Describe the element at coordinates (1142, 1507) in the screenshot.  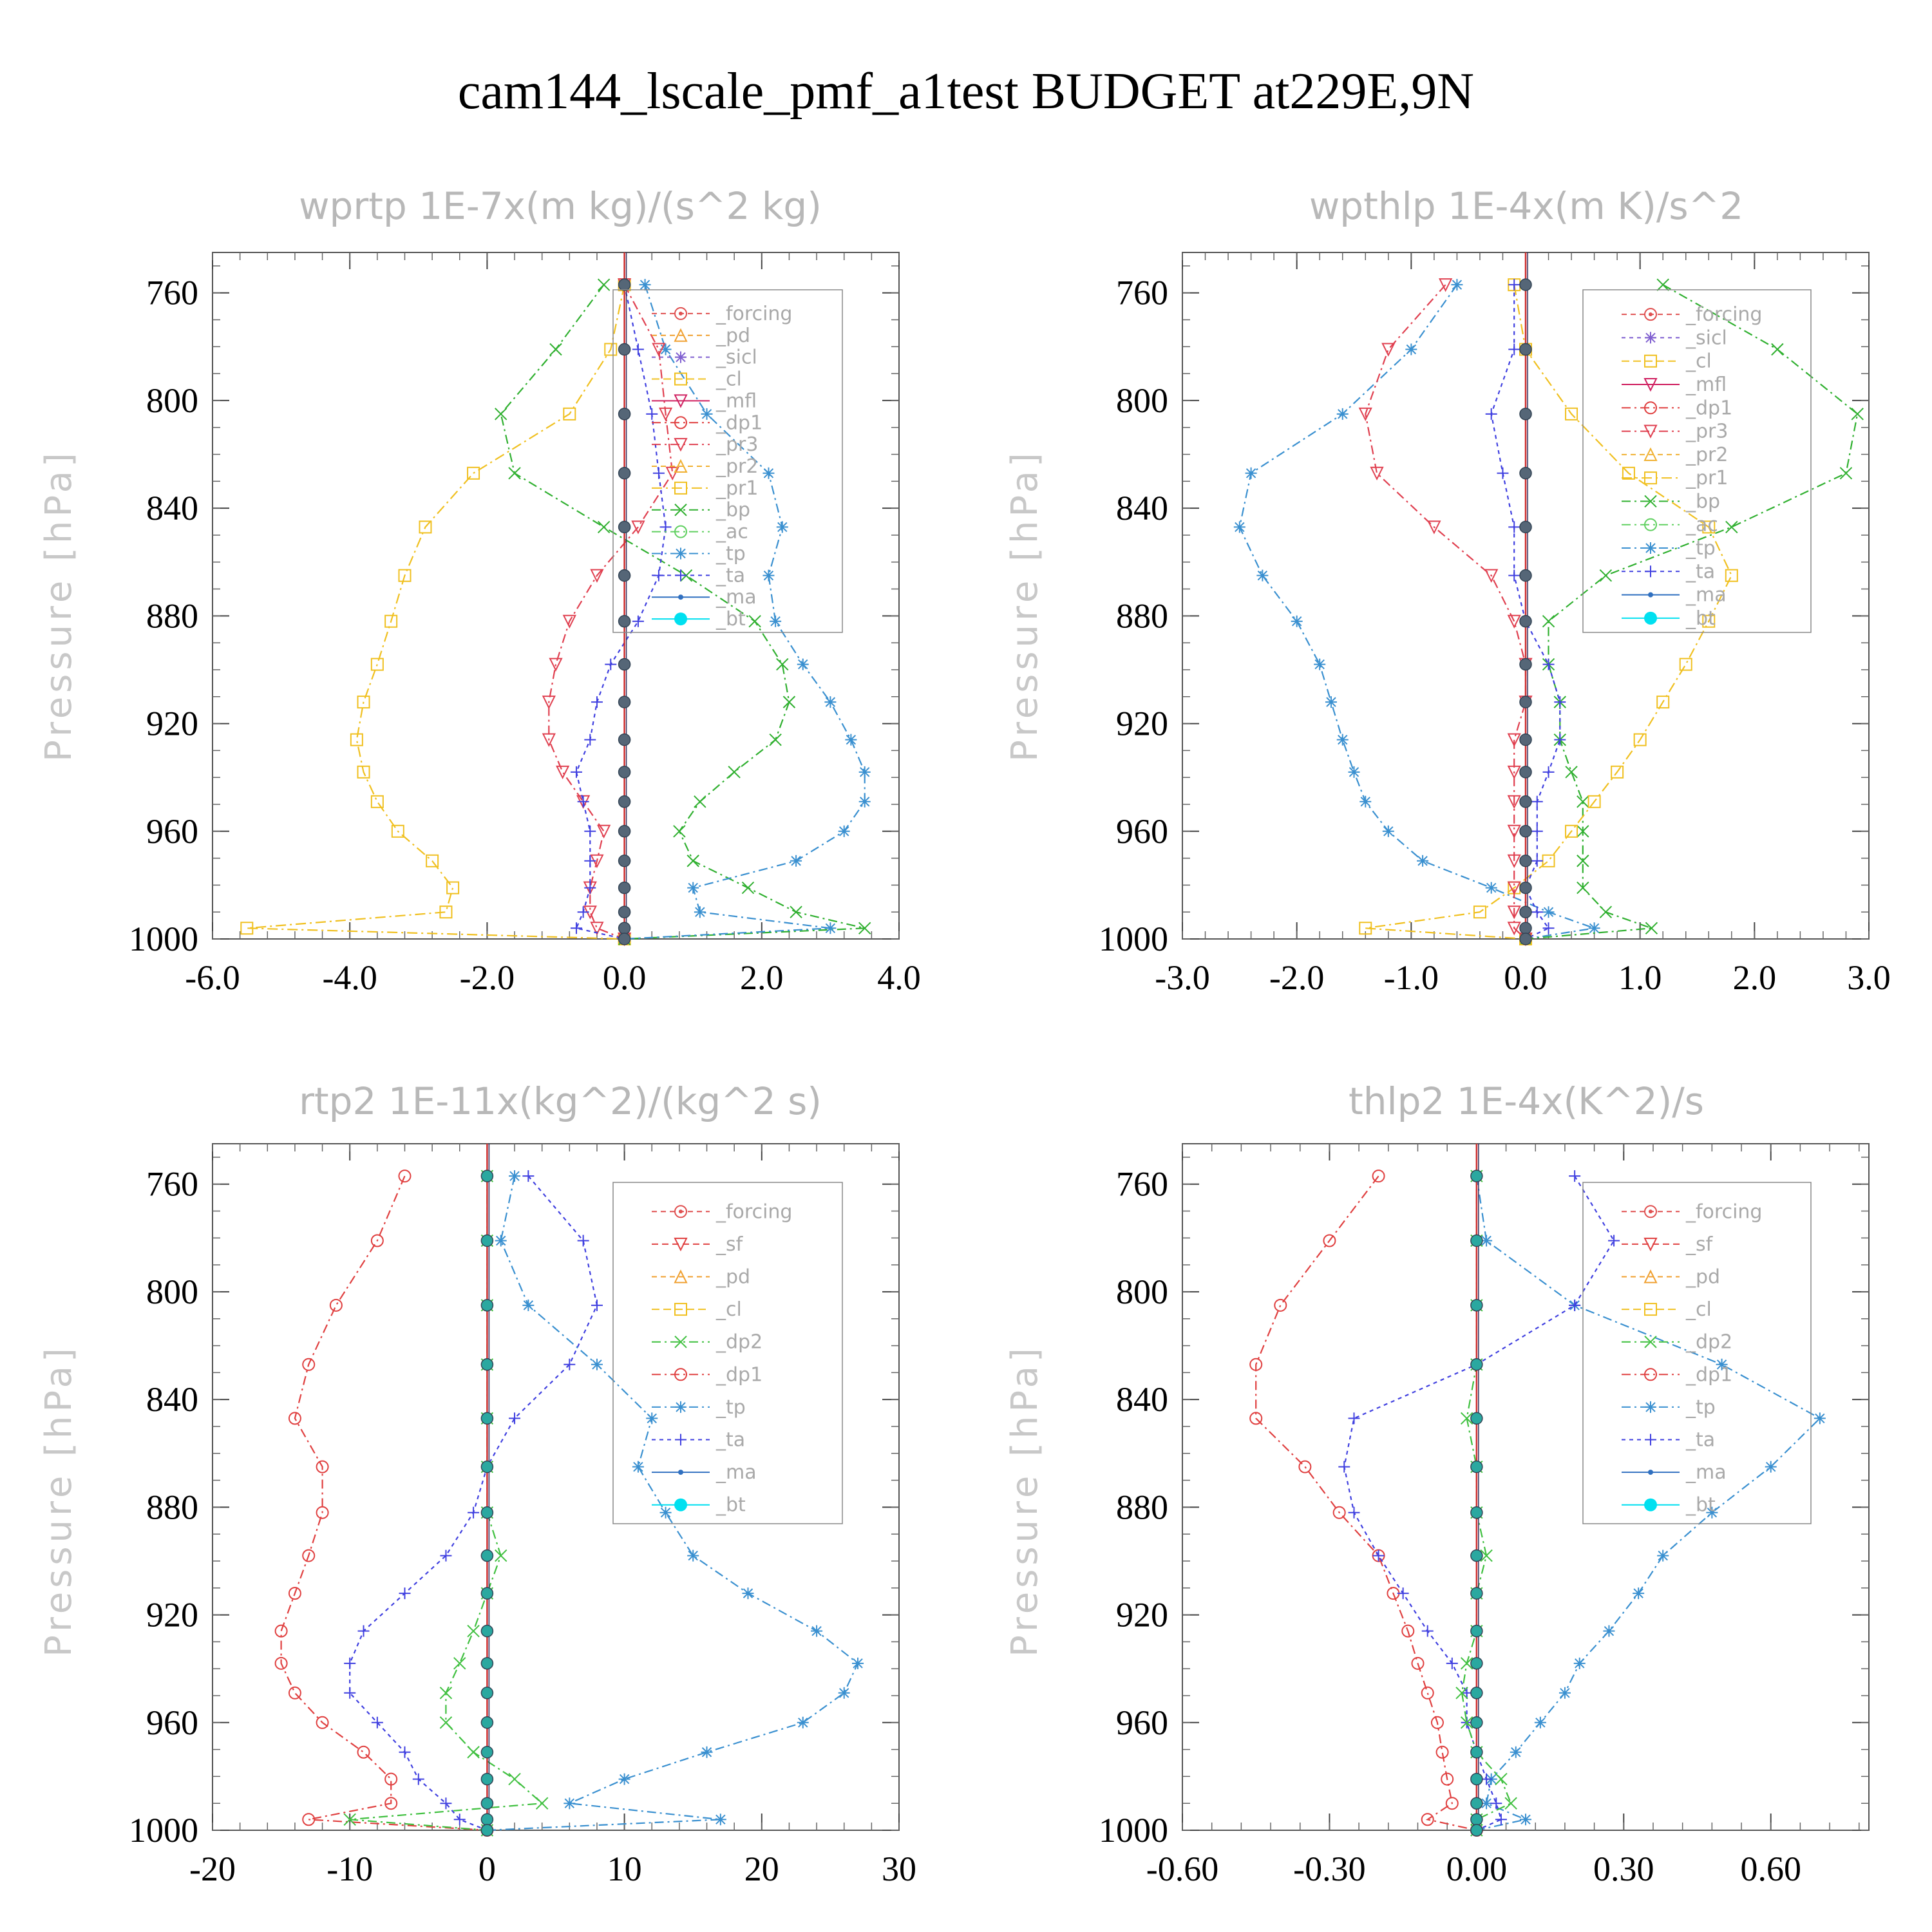
I see `thlp2-y-tick-label: 880` at that location.